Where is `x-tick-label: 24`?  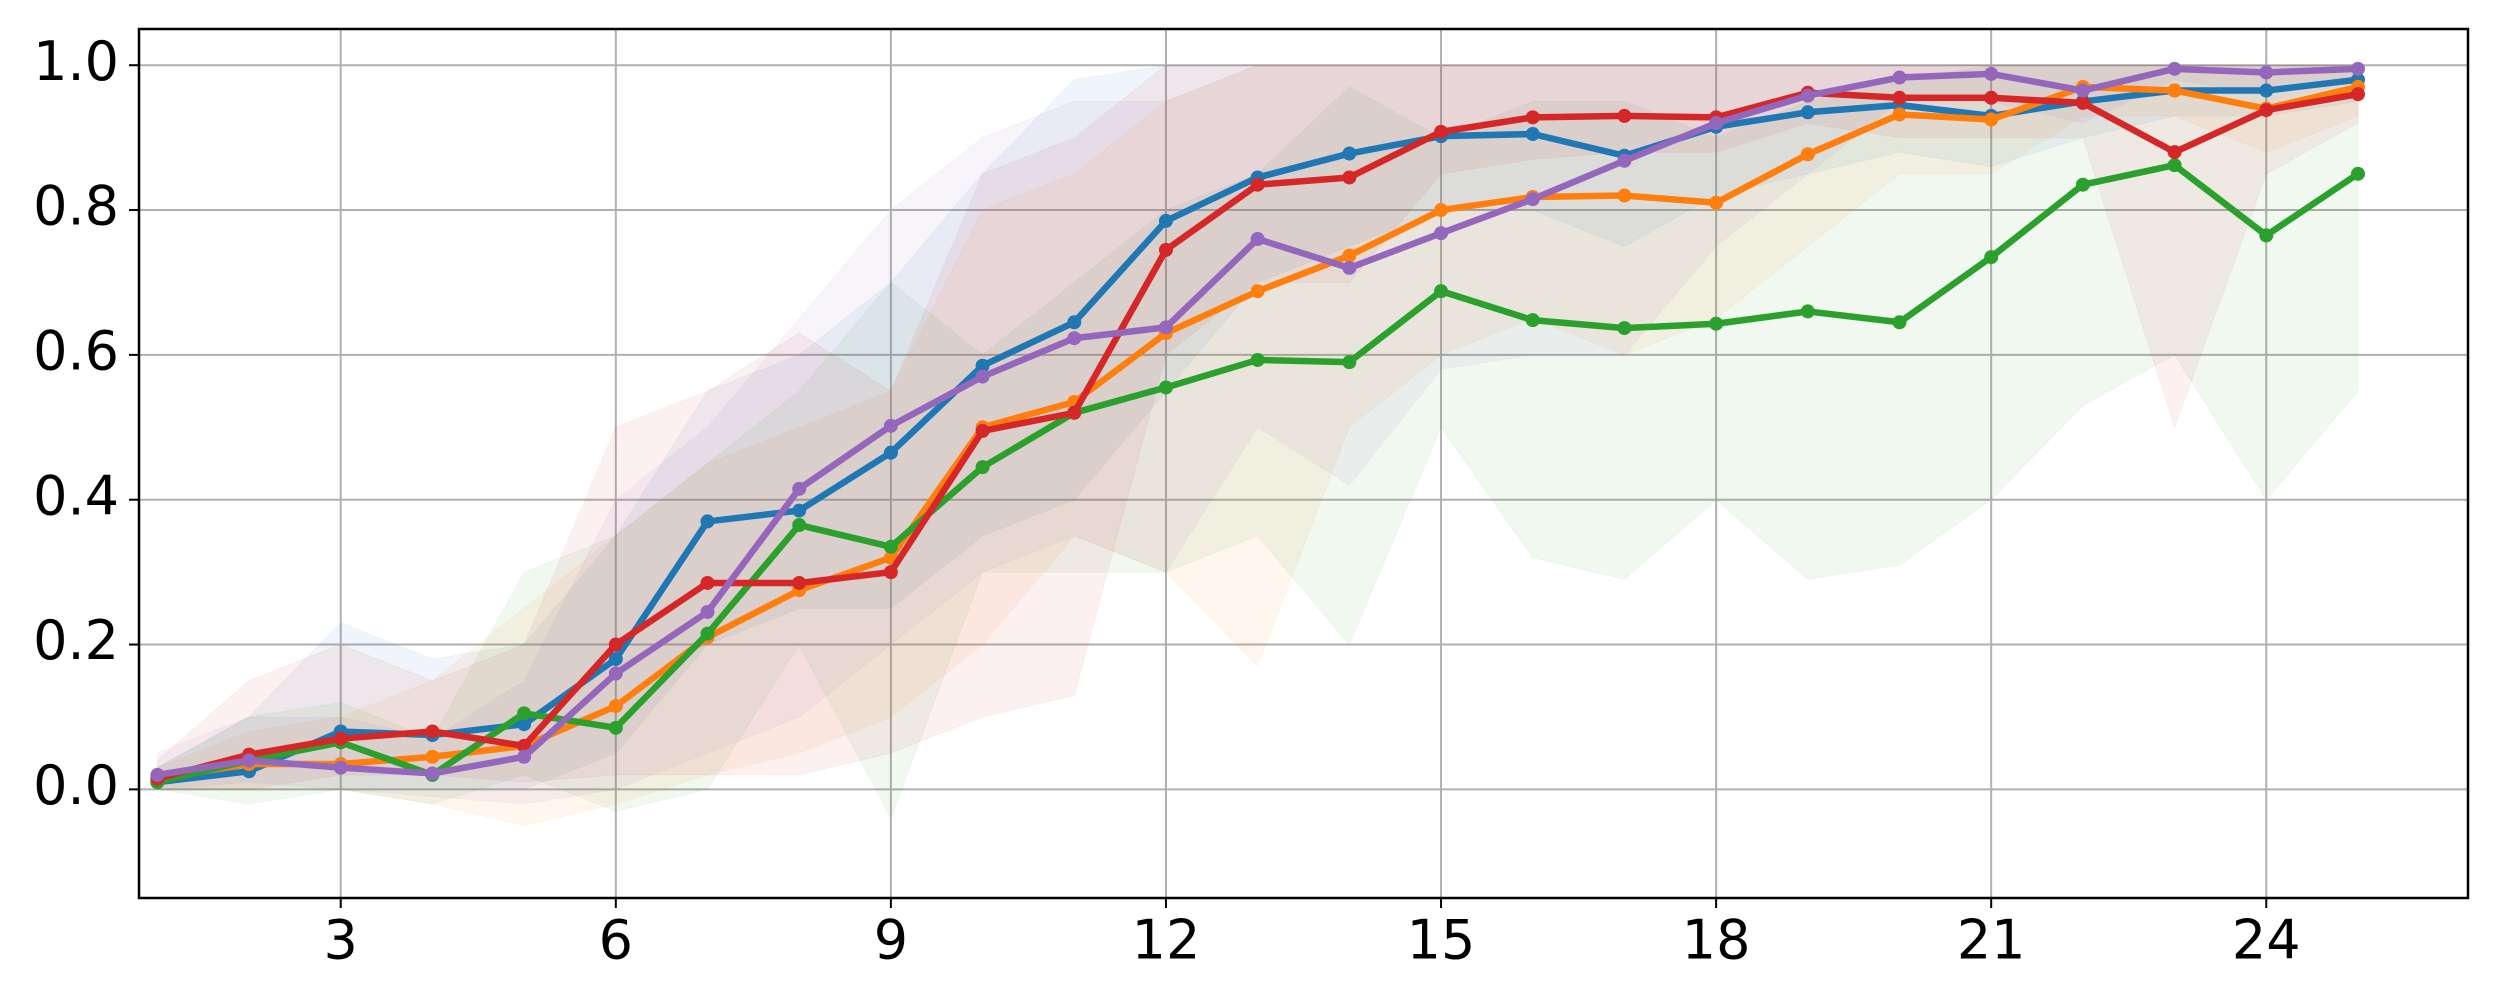 x-tick-label: 24 is located at coordinates (2266, 940).